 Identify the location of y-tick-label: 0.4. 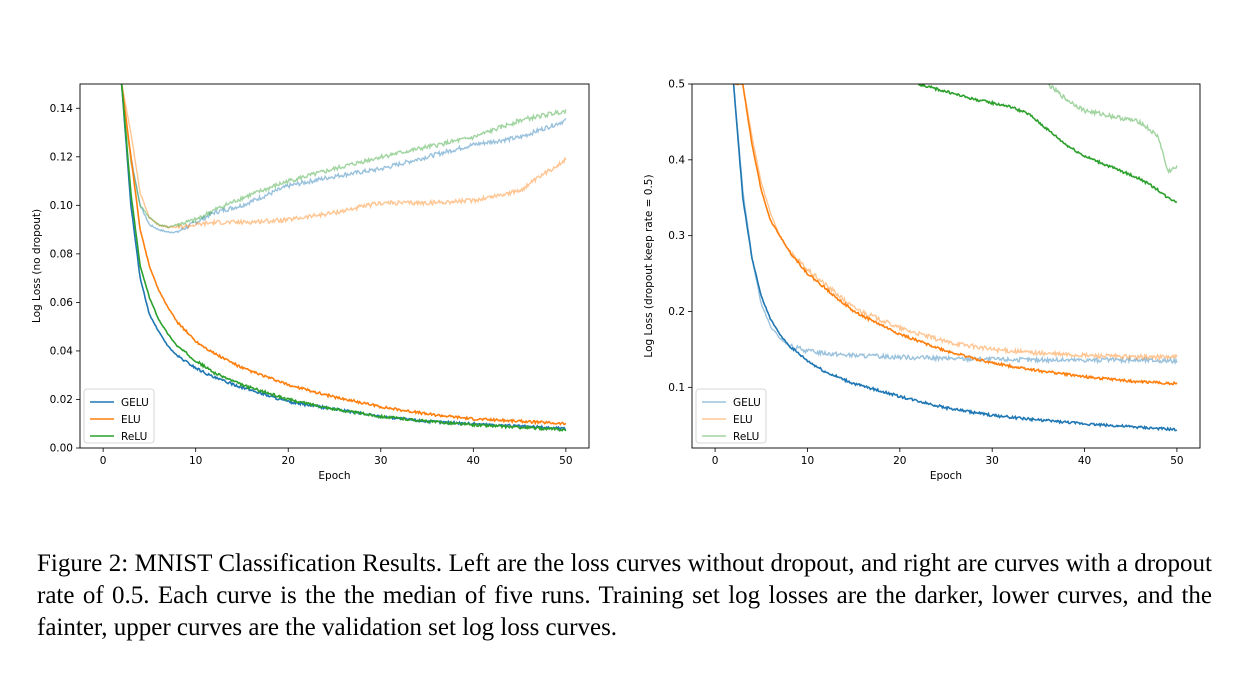
(676, 160).